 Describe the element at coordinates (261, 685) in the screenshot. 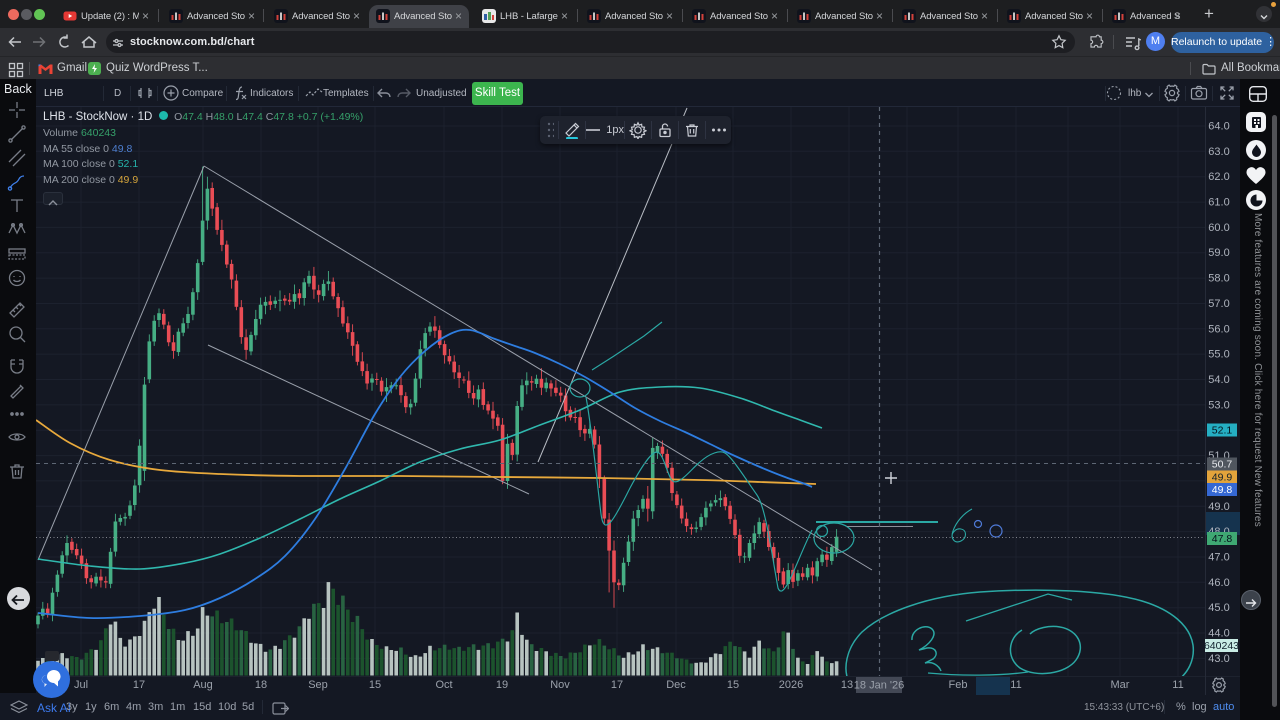

I see `svg-text: 18` at that location.